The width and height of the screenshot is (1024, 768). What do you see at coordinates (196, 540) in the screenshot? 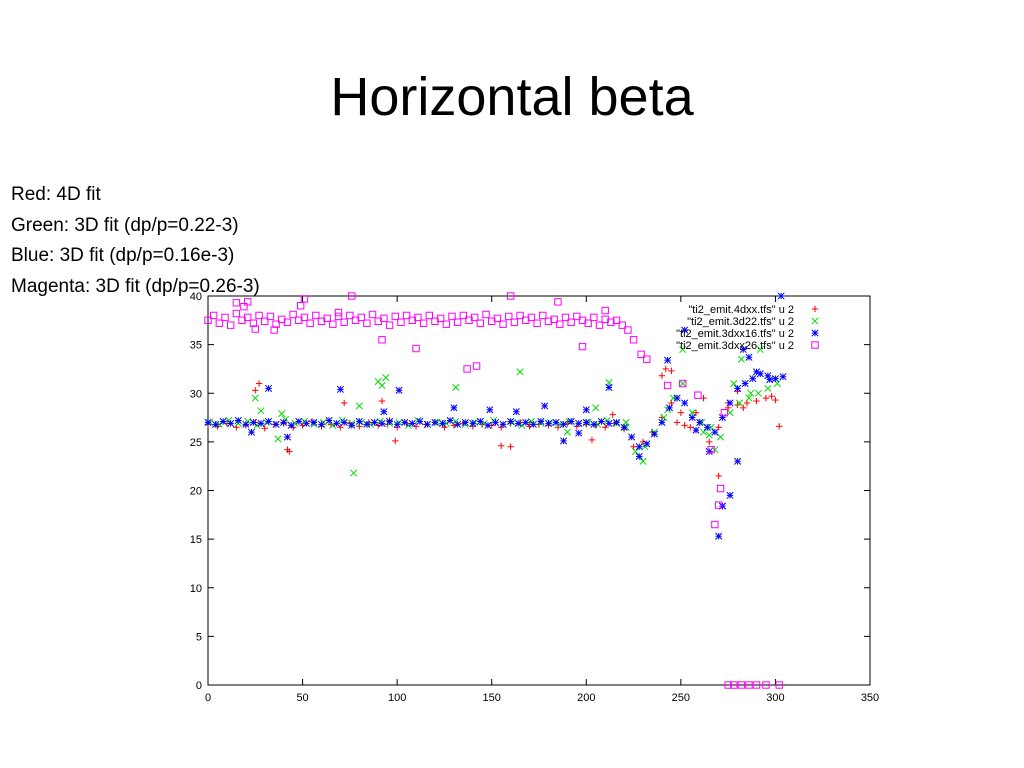
I see `y-tick-label: 15` at bounding box center [196, 540].